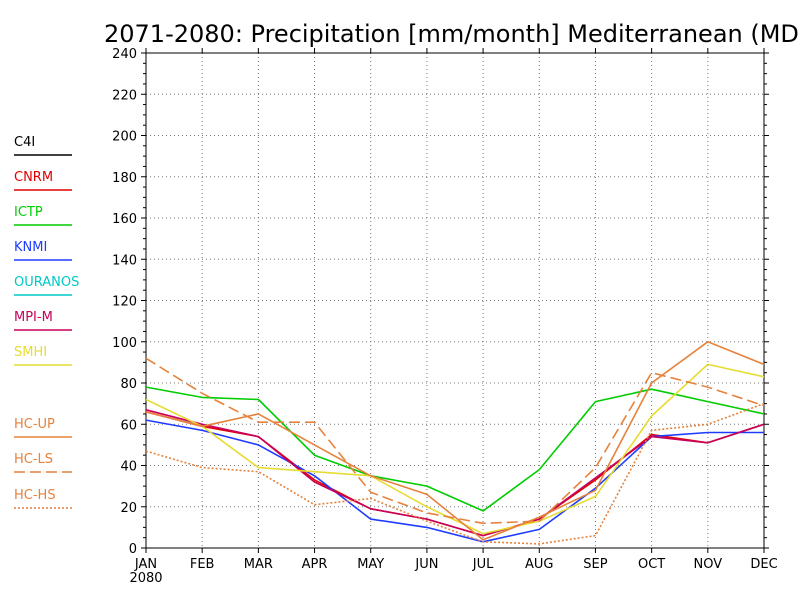  I want to click on x-tick-label: AUG, so click(539, 564).